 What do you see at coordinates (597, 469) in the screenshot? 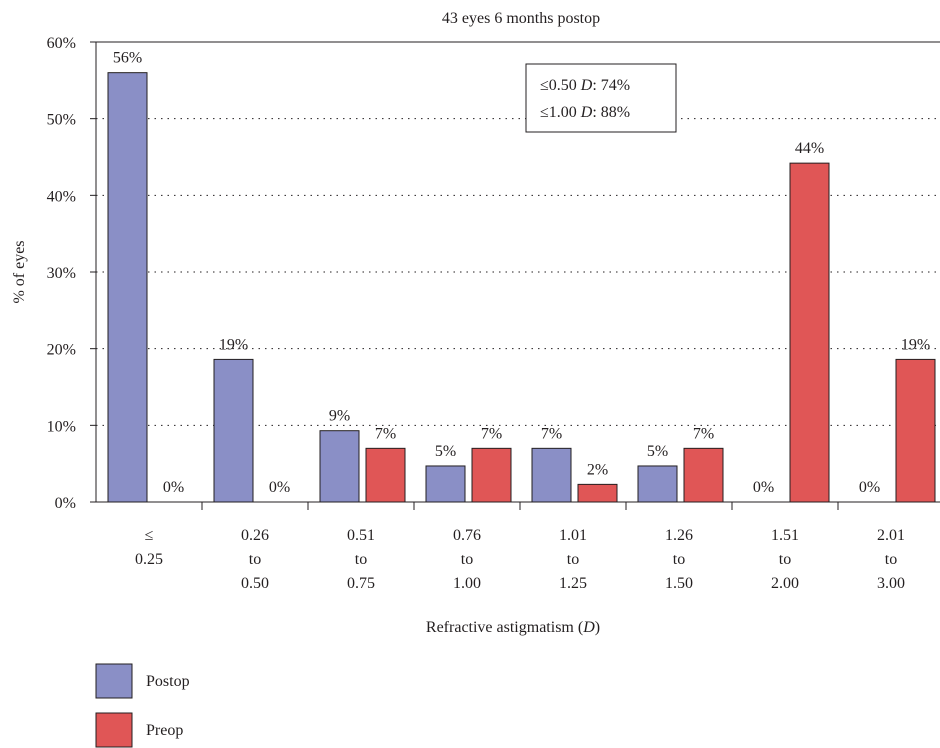
I see `data-label-preop: 2%` at bounding box center [597, 469].